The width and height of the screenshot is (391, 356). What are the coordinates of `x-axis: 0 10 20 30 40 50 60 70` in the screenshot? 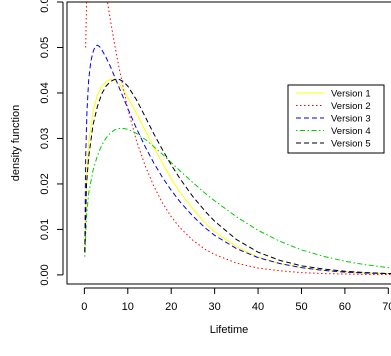 It's located at (236, 300).